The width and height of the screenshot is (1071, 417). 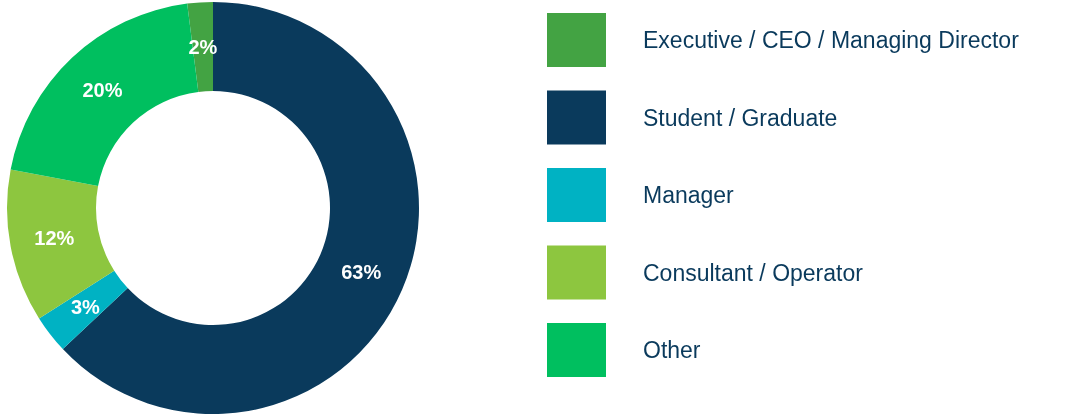 What do you see at coordinates (85, 306) in the screenshot?
I see `data-label: 3%` at bounding box center [85, 306].